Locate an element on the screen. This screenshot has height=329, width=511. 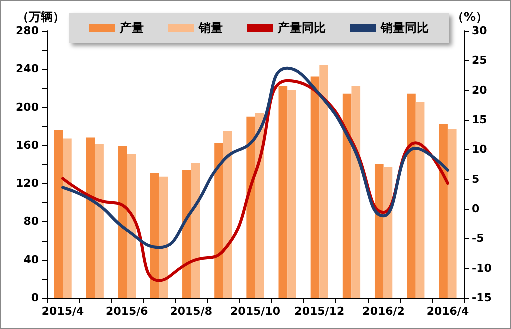
y2-tick-label: 10 is located at coordinates (480, 149).